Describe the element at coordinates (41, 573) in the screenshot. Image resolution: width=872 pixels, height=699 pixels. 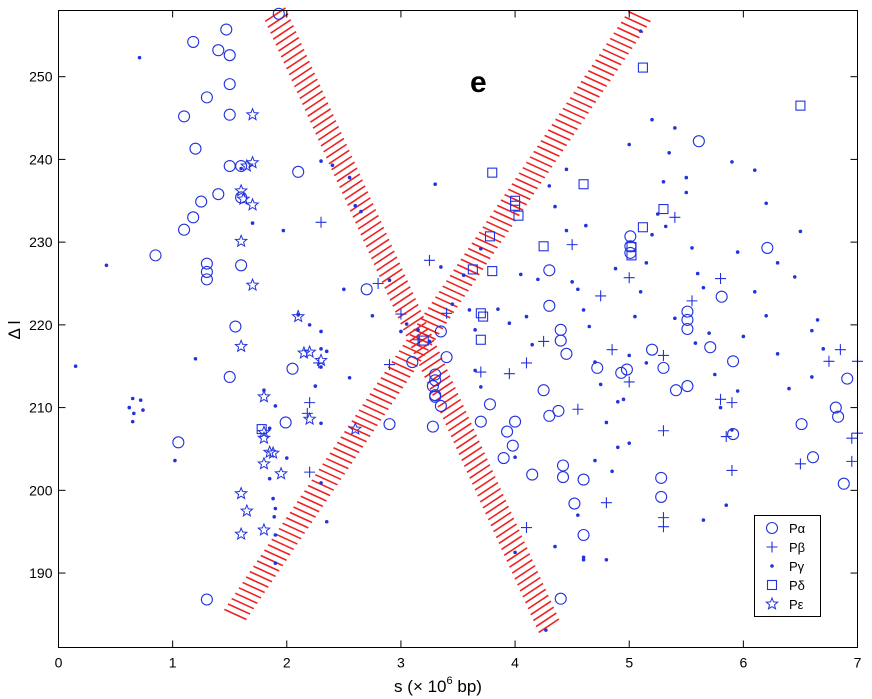
I see `y-tick-label: 190` at that location.